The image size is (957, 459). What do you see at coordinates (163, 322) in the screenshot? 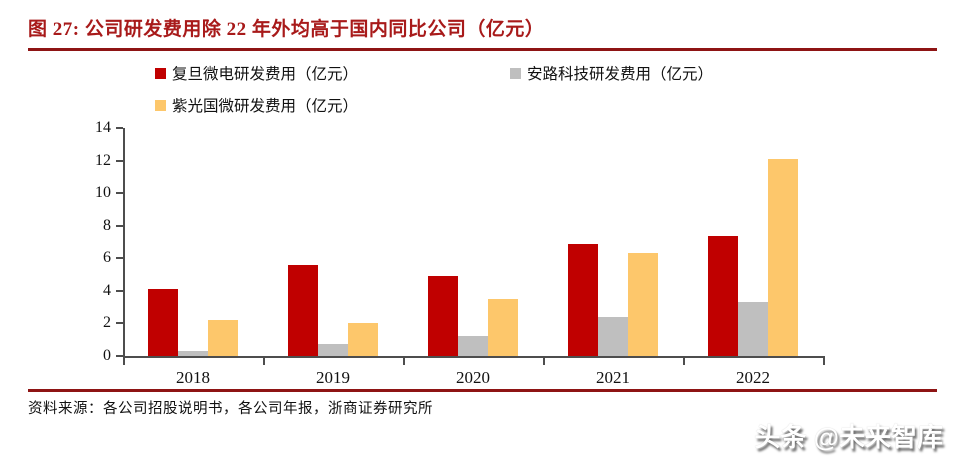
I see `bar-fudan-micro-2018` at bounding box center [163, 322].